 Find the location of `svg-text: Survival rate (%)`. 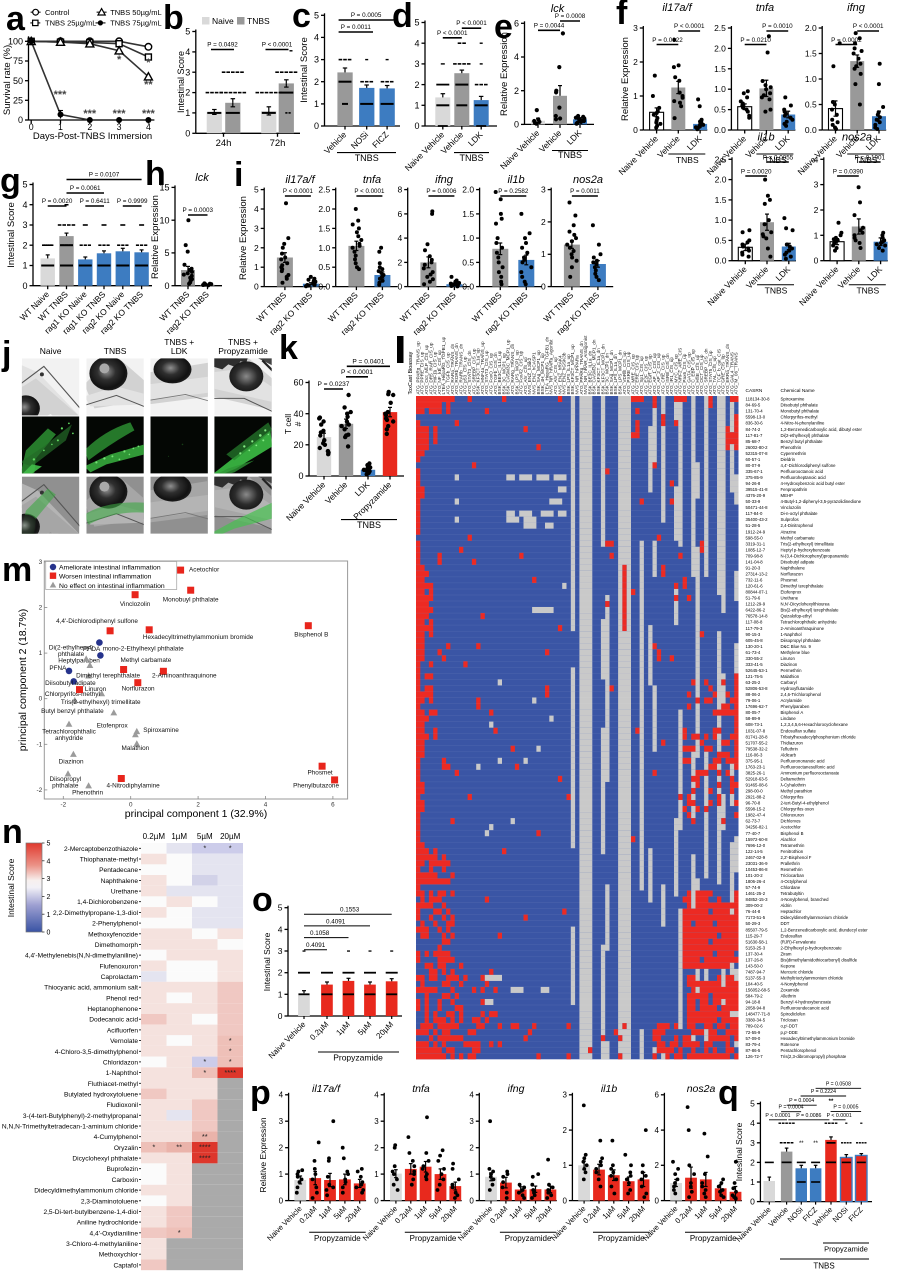

svg-text: Survival rate (%) is located at coordinates (7, 80).